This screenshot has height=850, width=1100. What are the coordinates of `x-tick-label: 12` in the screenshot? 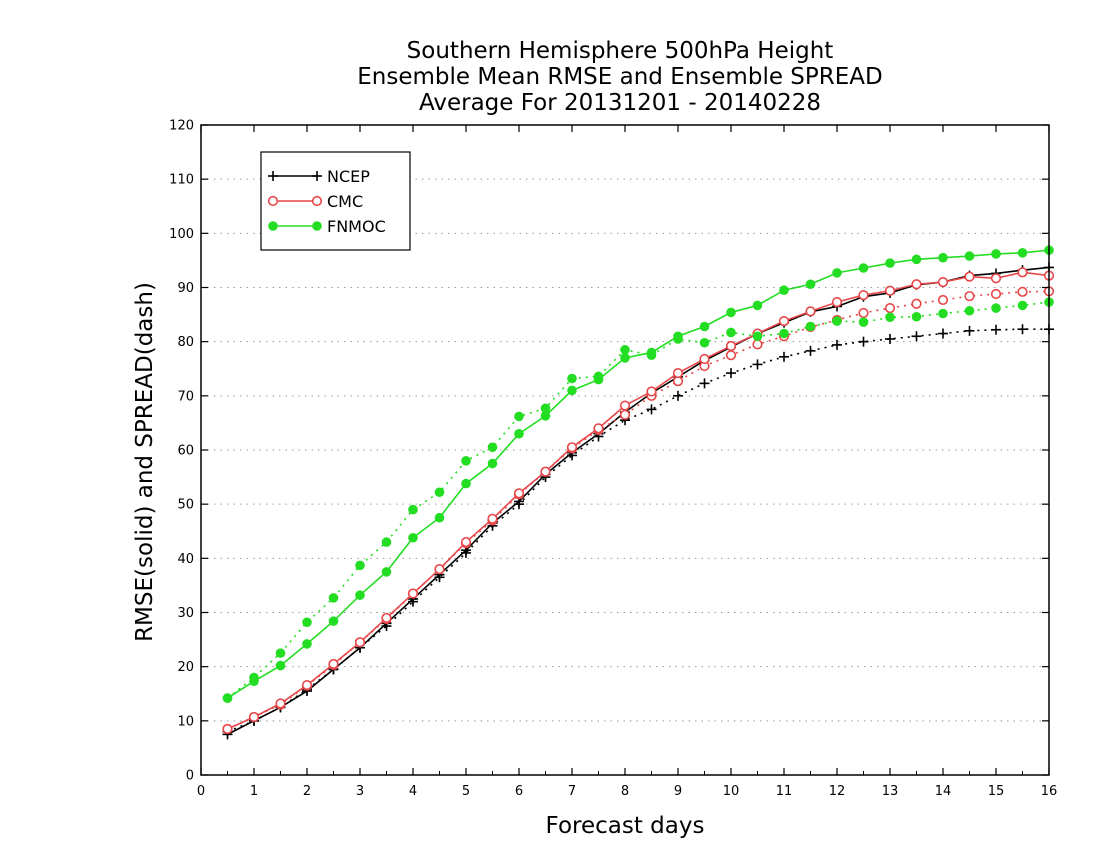 It's located at (837, 791).